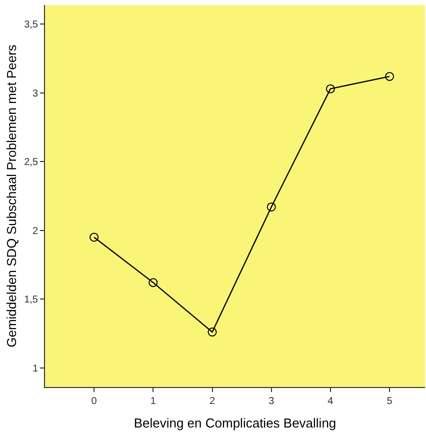 The width and height of the screenshot is (426, 434). What do you see at coordinates (212, 401) in the screenshot?
I see `x-tick-label: 2` at bounding box center [212, 401].